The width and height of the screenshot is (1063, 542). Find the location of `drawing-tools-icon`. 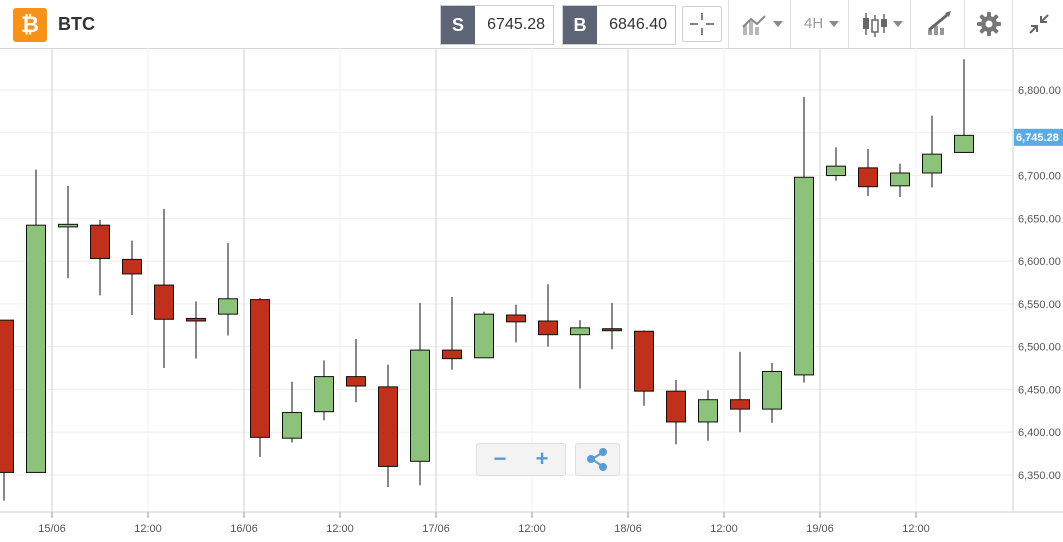

drawing-tools-icon is located at coordinates (939, 23).